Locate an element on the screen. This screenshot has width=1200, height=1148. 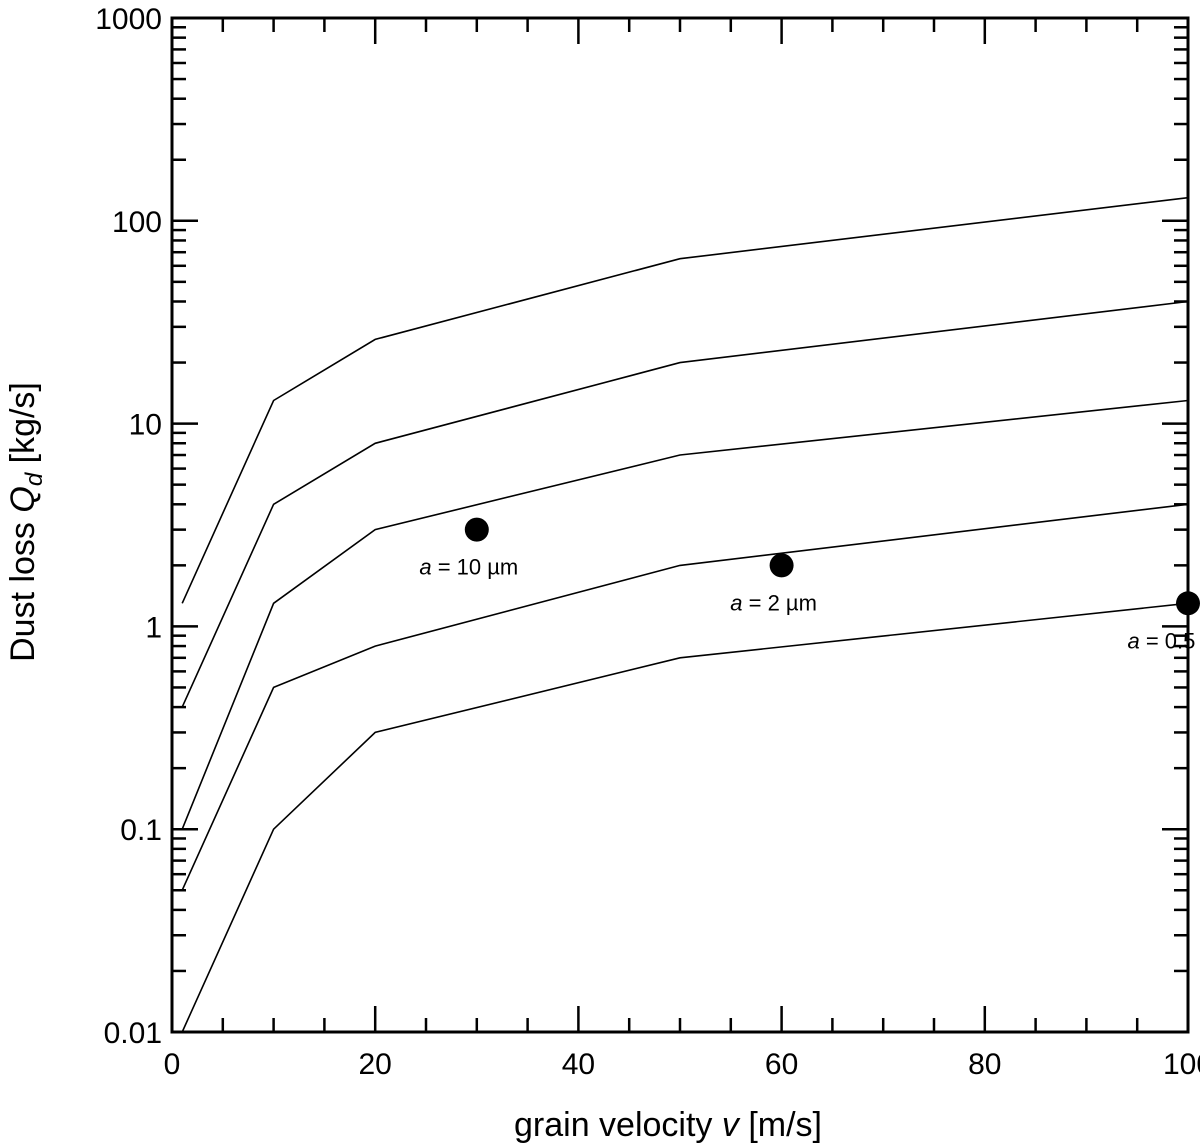
x-tick-label-20: 20 is located at coordinates (375, 1064).